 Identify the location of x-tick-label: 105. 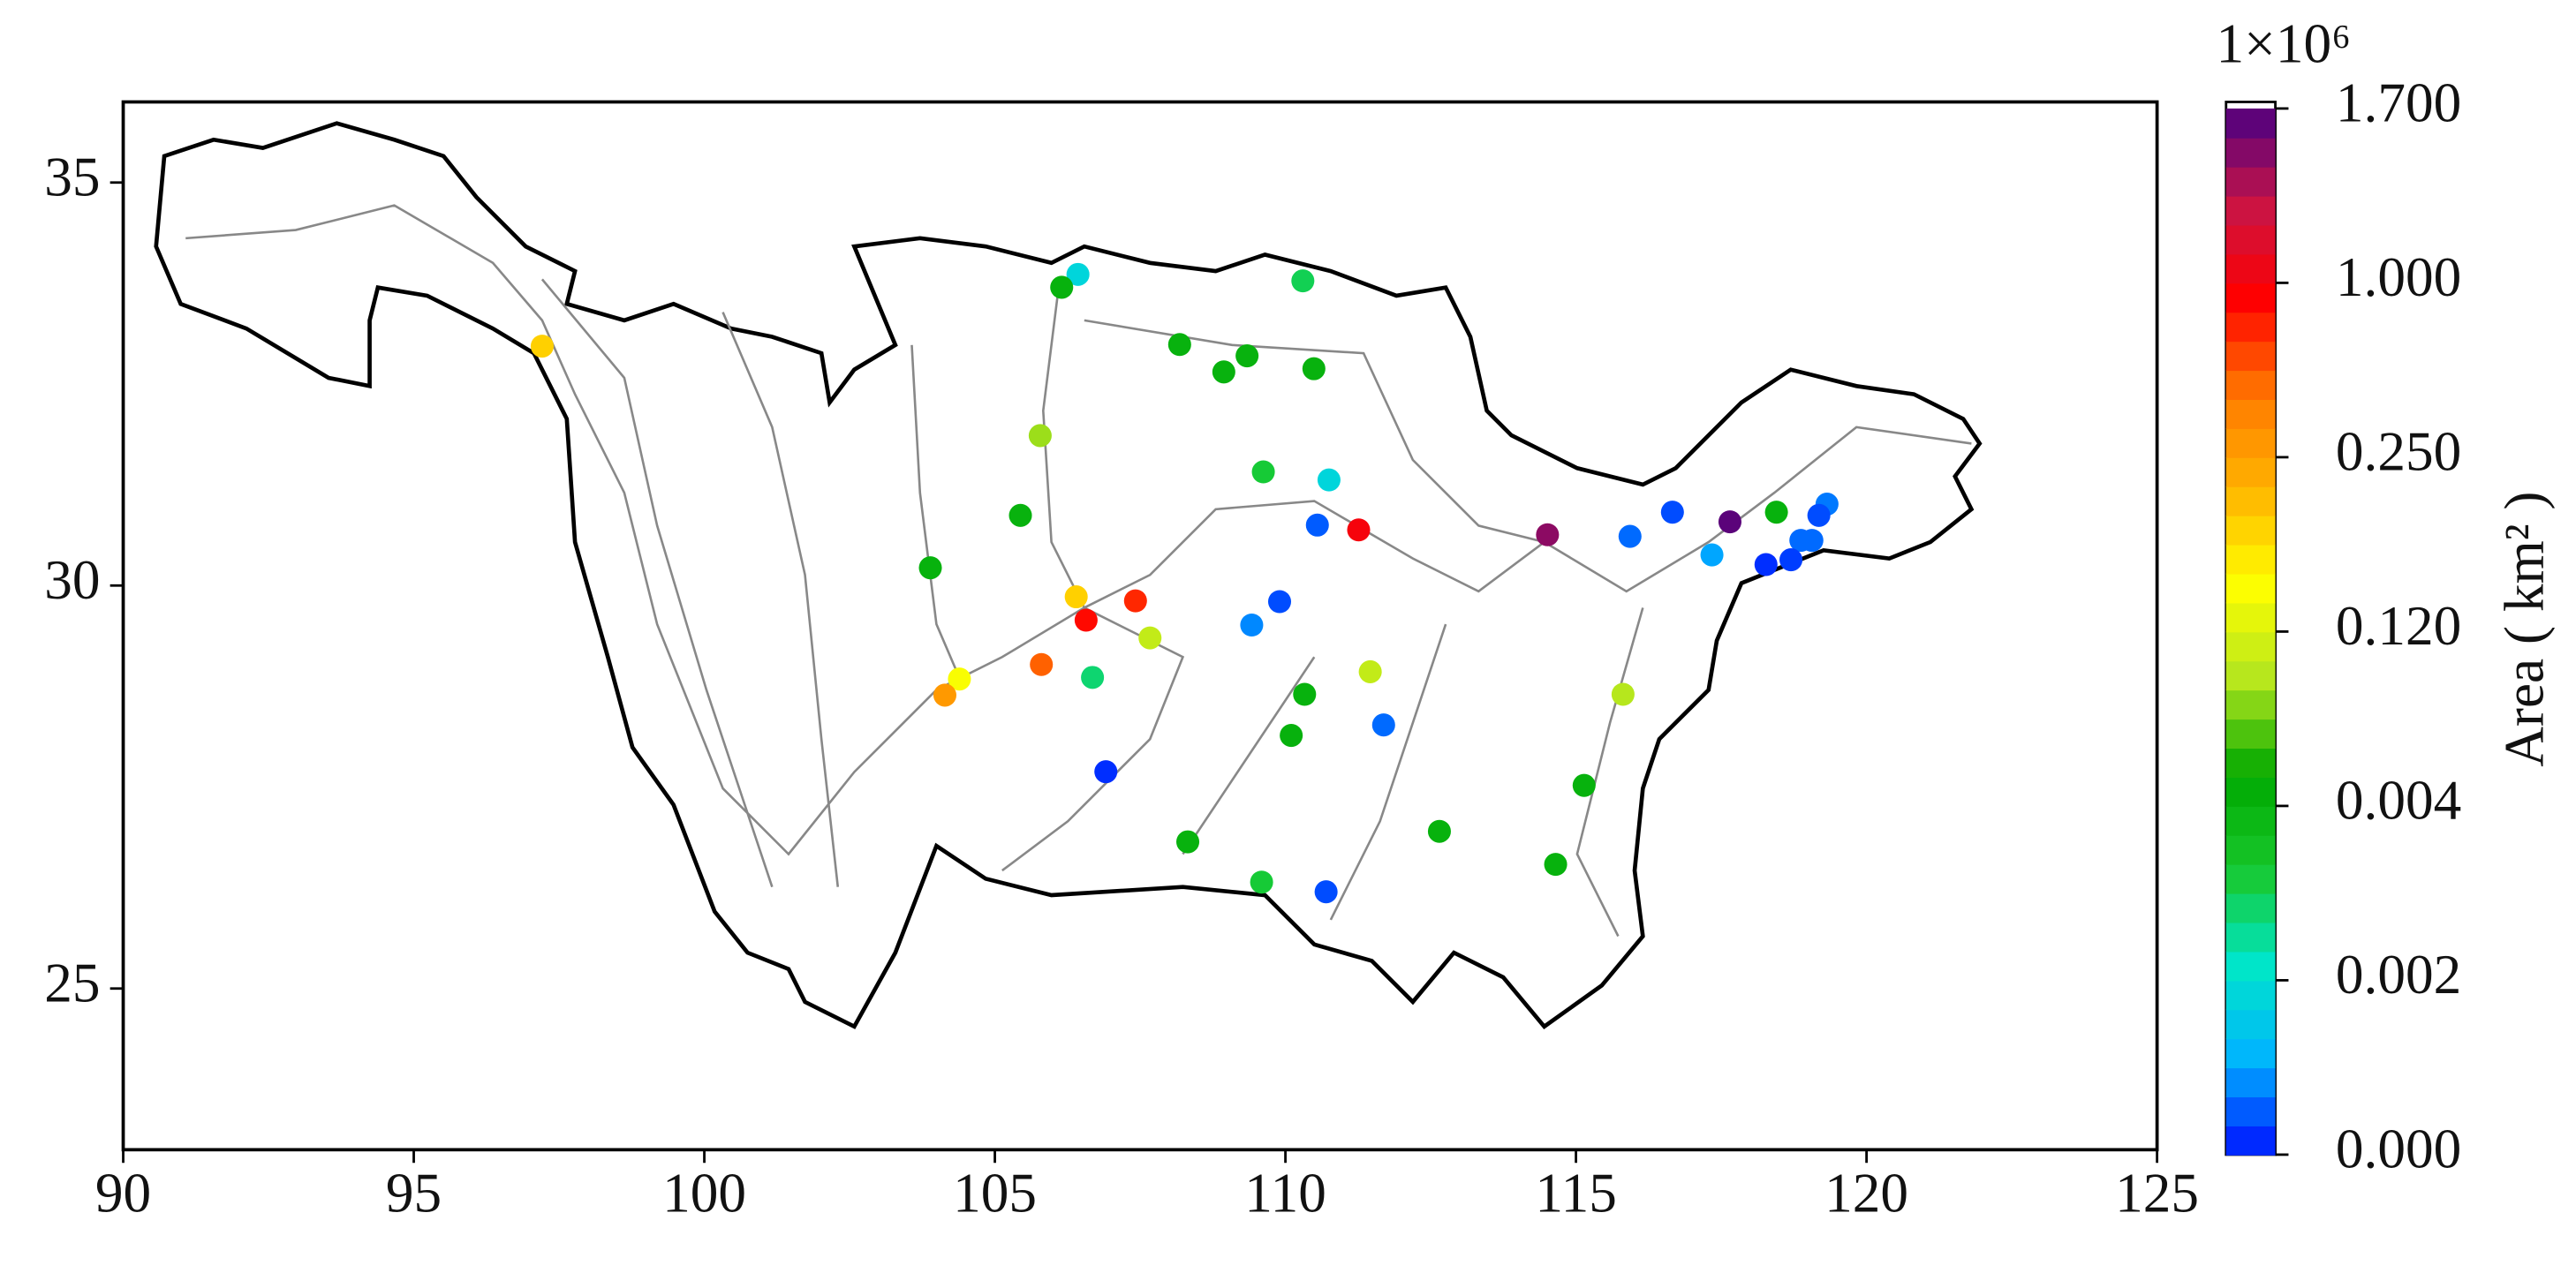
(995, 1193).